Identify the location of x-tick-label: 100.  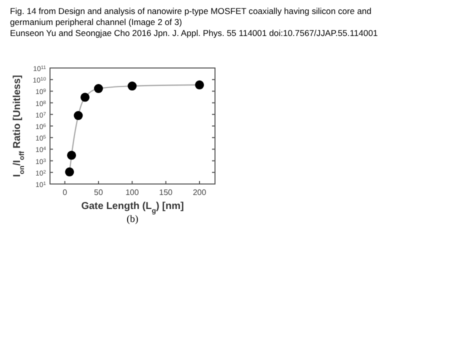
(132, 192).